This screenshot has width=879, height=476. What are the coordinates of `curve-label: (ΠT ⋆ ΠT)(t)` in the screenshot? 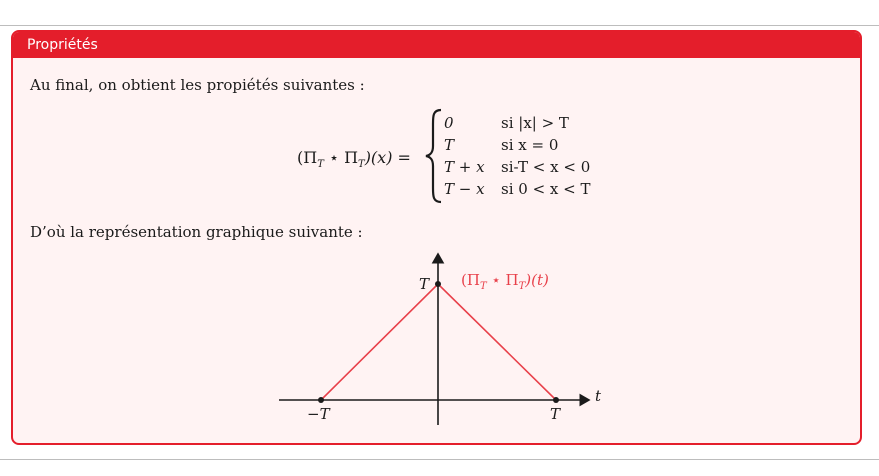 It's located at (505, 281).